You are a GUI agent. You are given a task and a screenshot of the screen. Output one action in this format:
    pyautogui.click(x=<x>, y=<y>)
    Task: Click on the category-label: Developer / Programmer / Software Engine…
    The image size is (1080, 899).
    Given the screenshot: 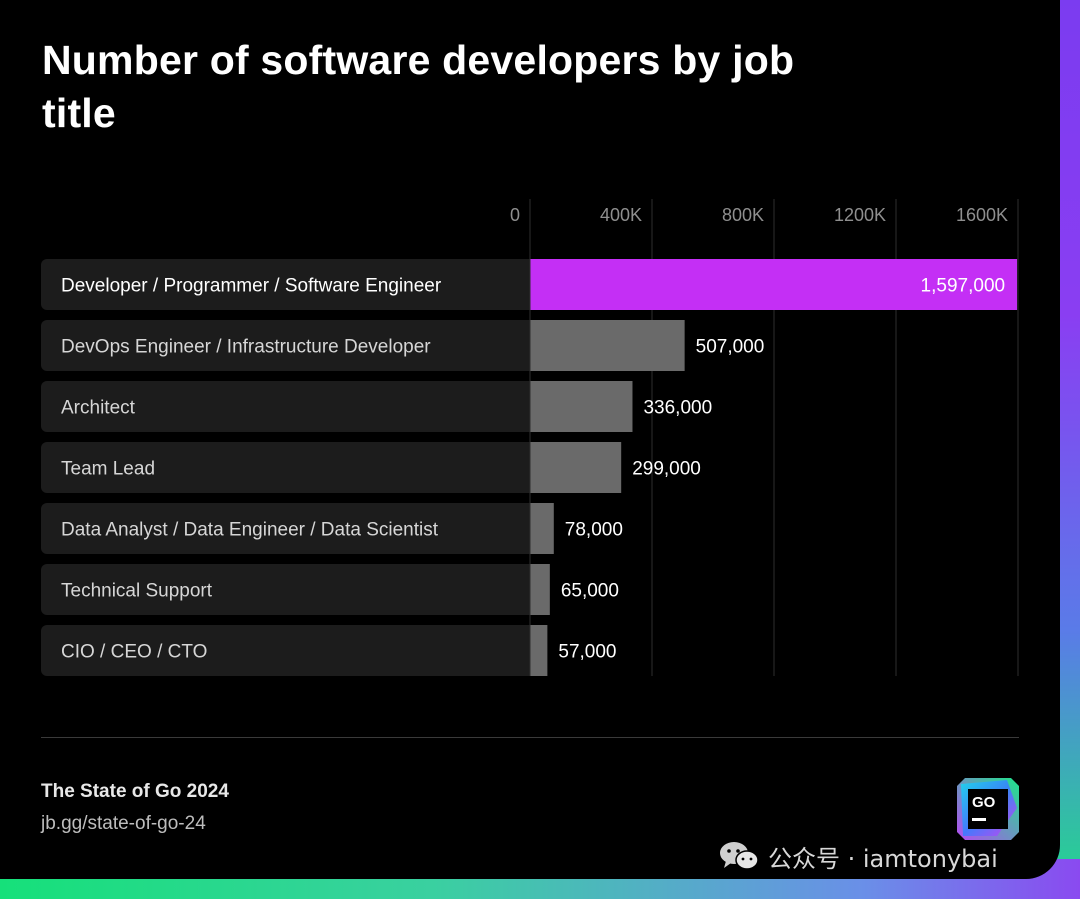 What is the action you would take?
    pyautogui.click(x=251, y=286)
    